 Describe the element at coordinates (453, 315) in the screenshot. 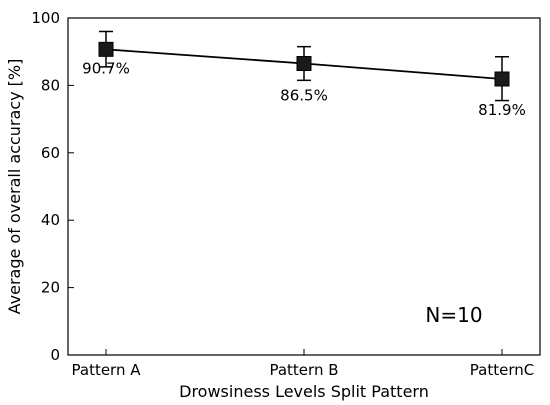

I see `sample-size-annotation: N=10` at that location.